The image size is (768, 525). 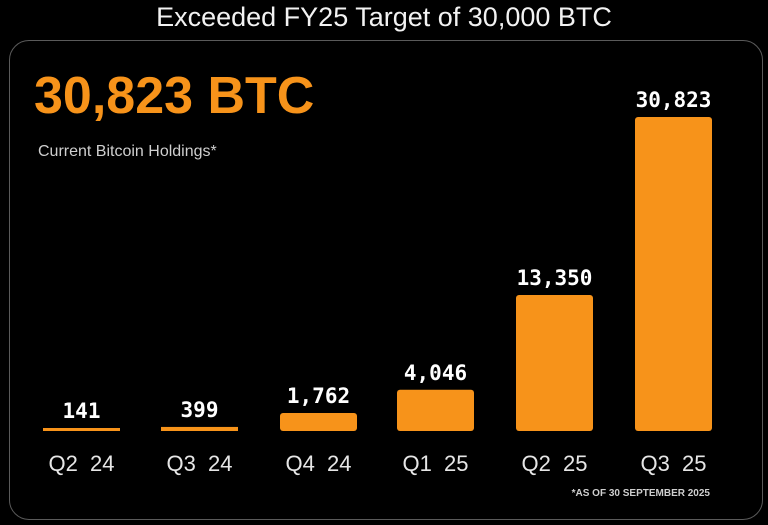 What do you see at coordinates (554, 463) in the screenshot?
I see `category-label: Q2 25` at bounding box center [554, 463].